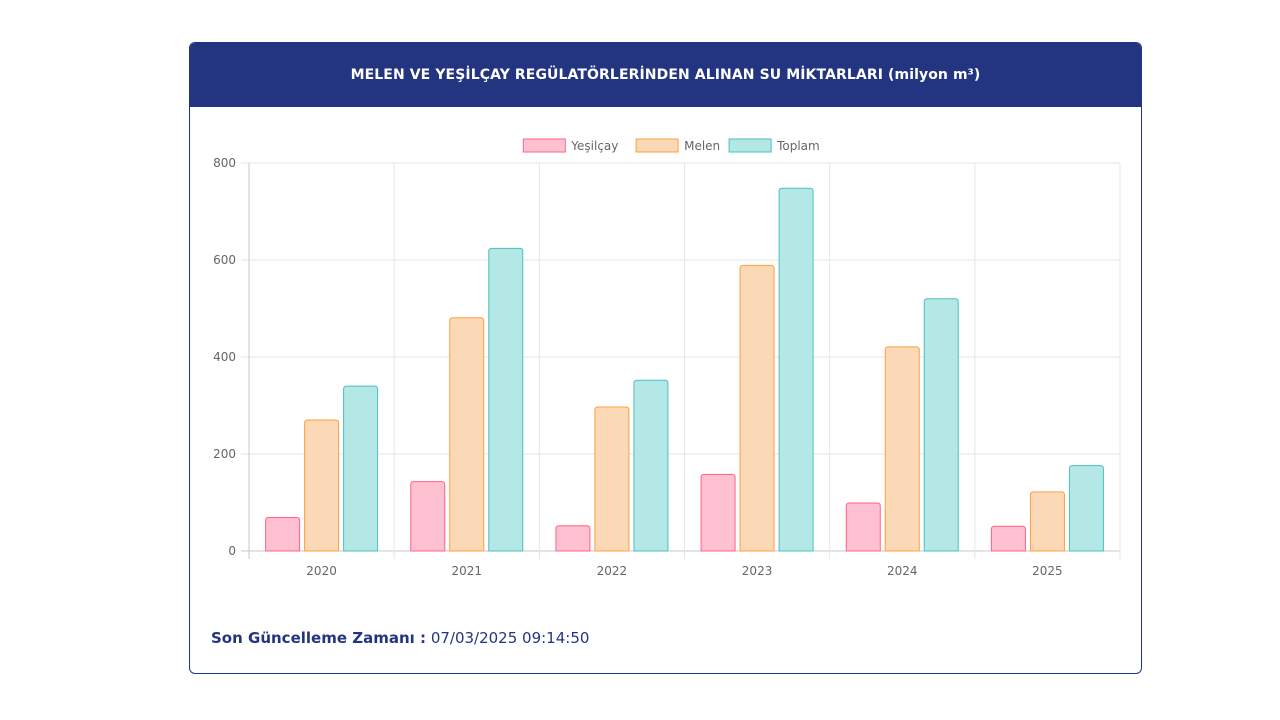  What do you see at coordinates (428, 516) in the screenshot?
I see `bar-yeşilçay-2021` at bounding box center [428, 516].